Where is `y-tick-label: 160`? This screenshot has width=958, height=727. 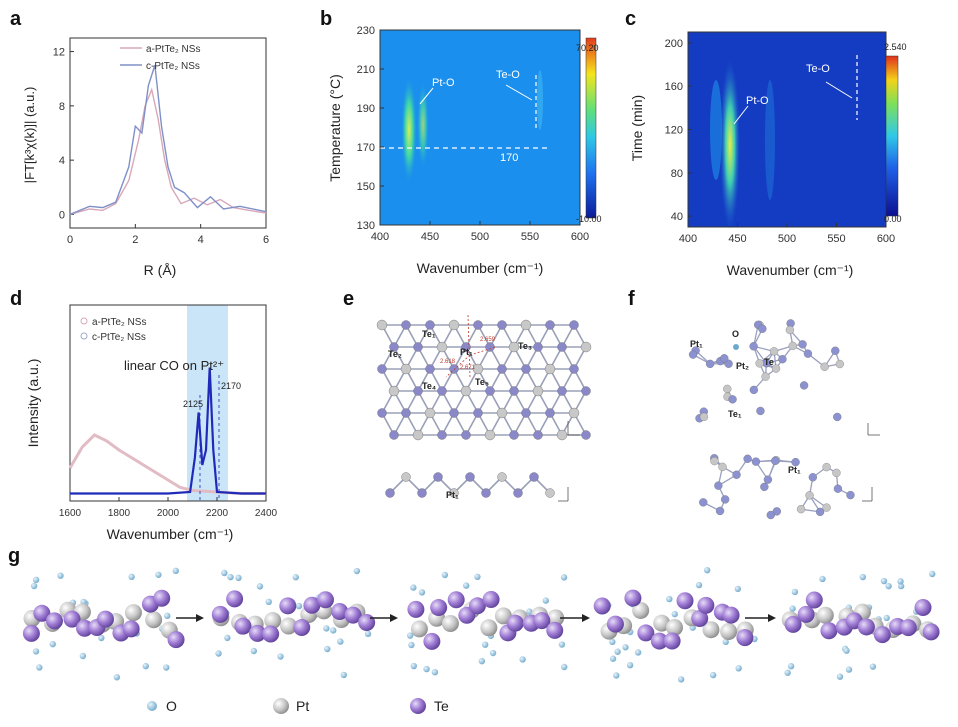 y-tick-label: 160 is located at coordinates (674, 87).